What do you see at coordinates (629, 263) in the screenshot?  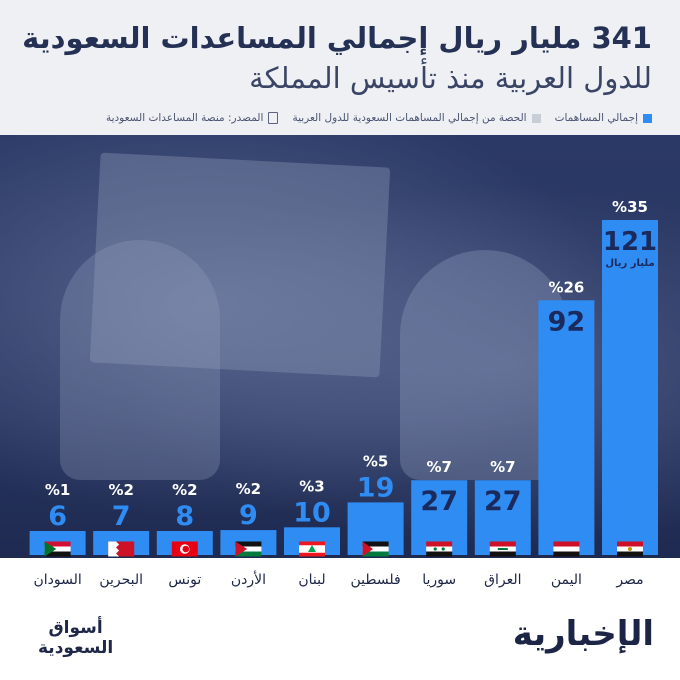 I see `unit-label: مليار ريال` at bounding box center [629, 263].